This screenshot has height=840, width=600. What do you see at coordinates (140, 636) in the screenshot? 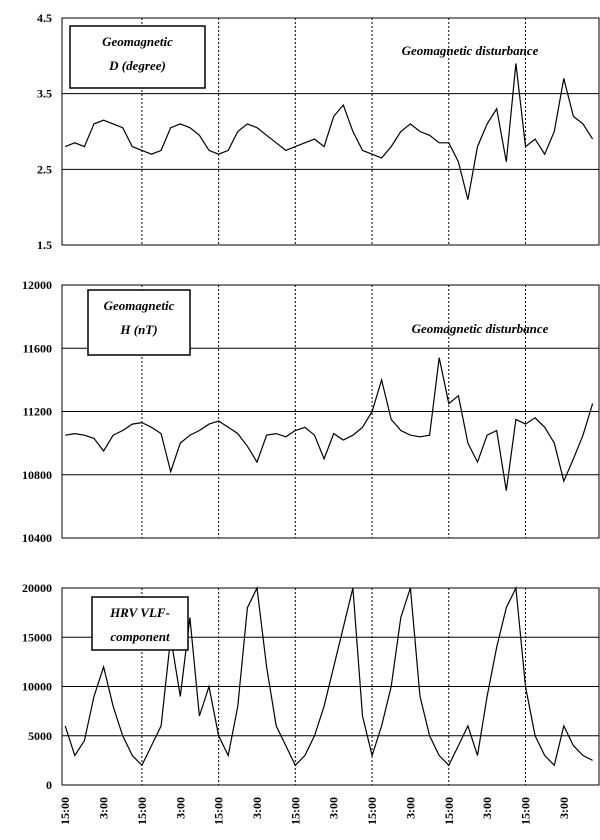
I see `panel-title: component` at bounding box center [140, 636].